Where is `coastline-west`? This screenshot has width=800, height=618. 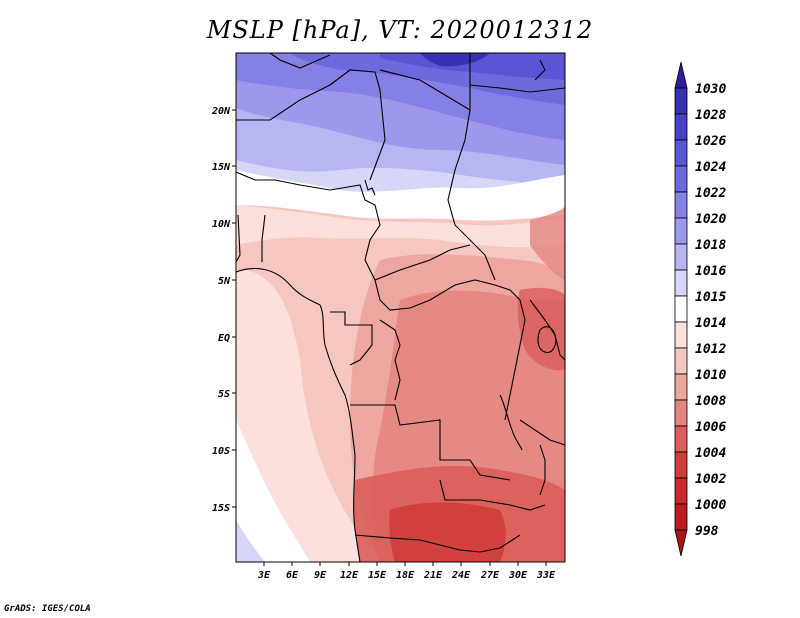 coastline-west is located at coordinates (298, 415).